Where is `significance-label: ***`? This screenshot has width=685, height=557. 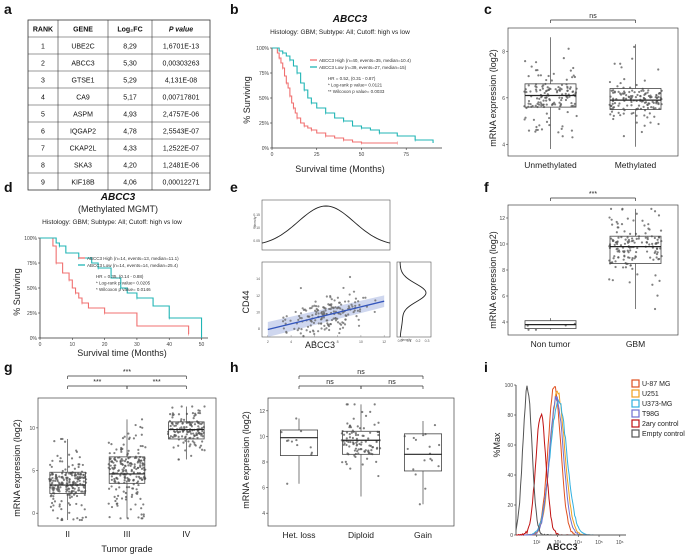 significance-label: *** is located at coordinates (97, 382).